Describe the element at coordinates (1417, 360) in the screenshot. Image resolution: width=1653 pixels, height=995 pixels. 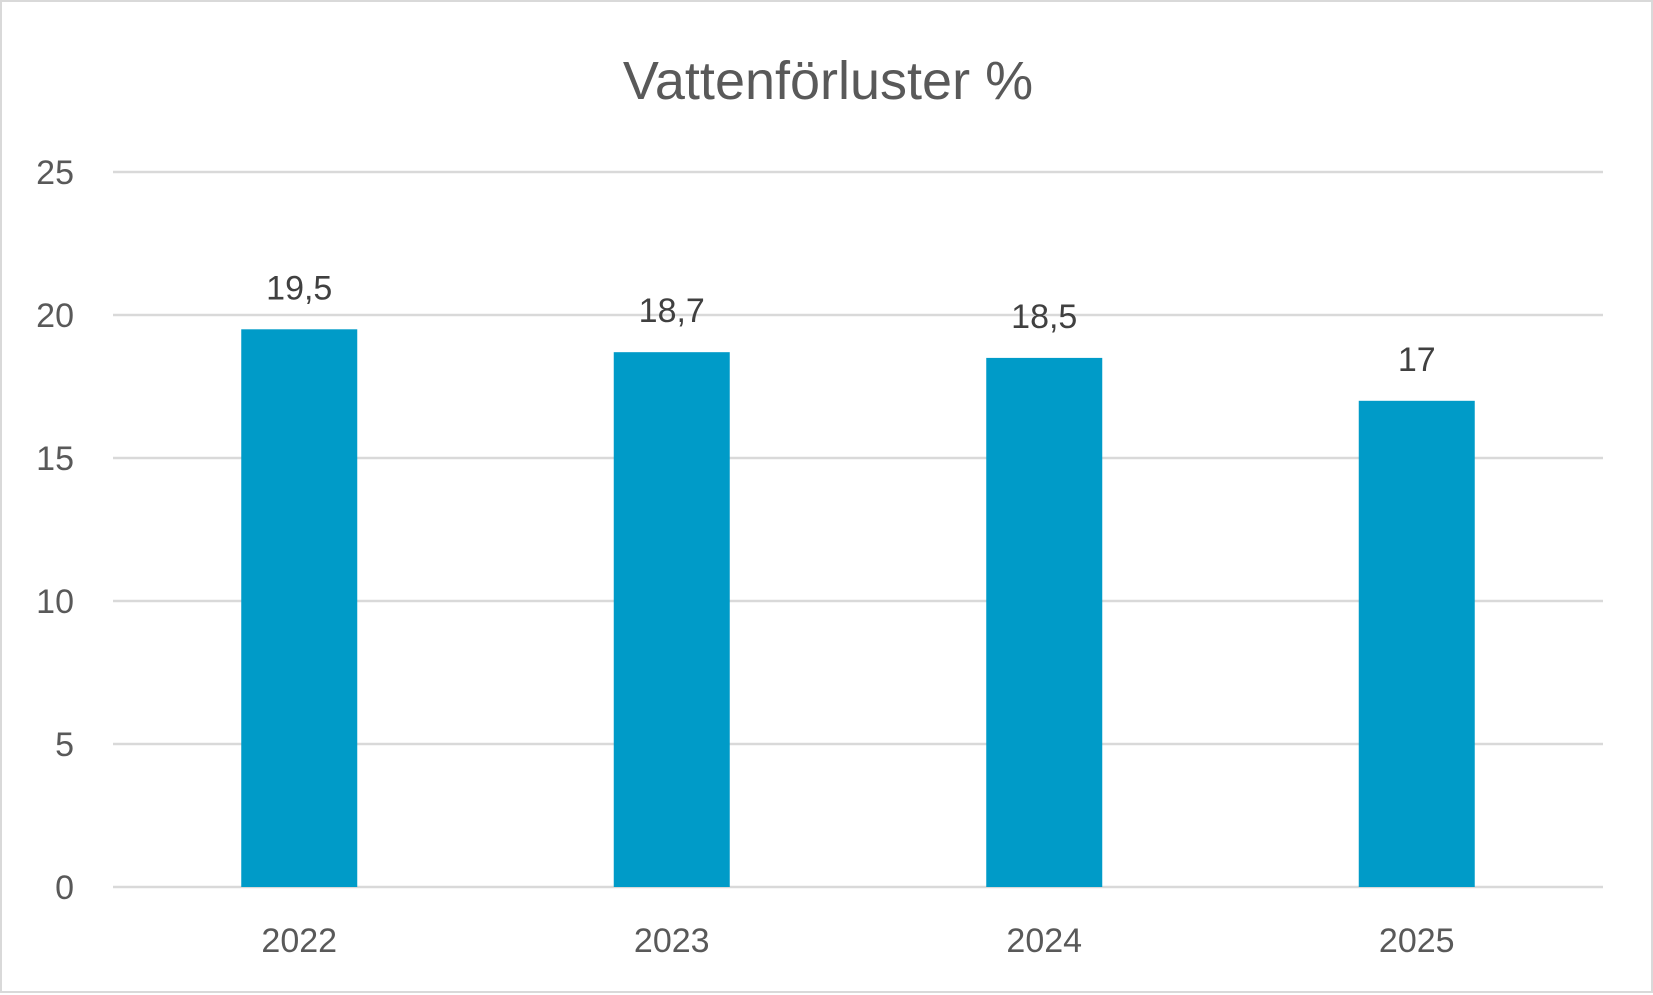
I see `data-label: 17` at that location.